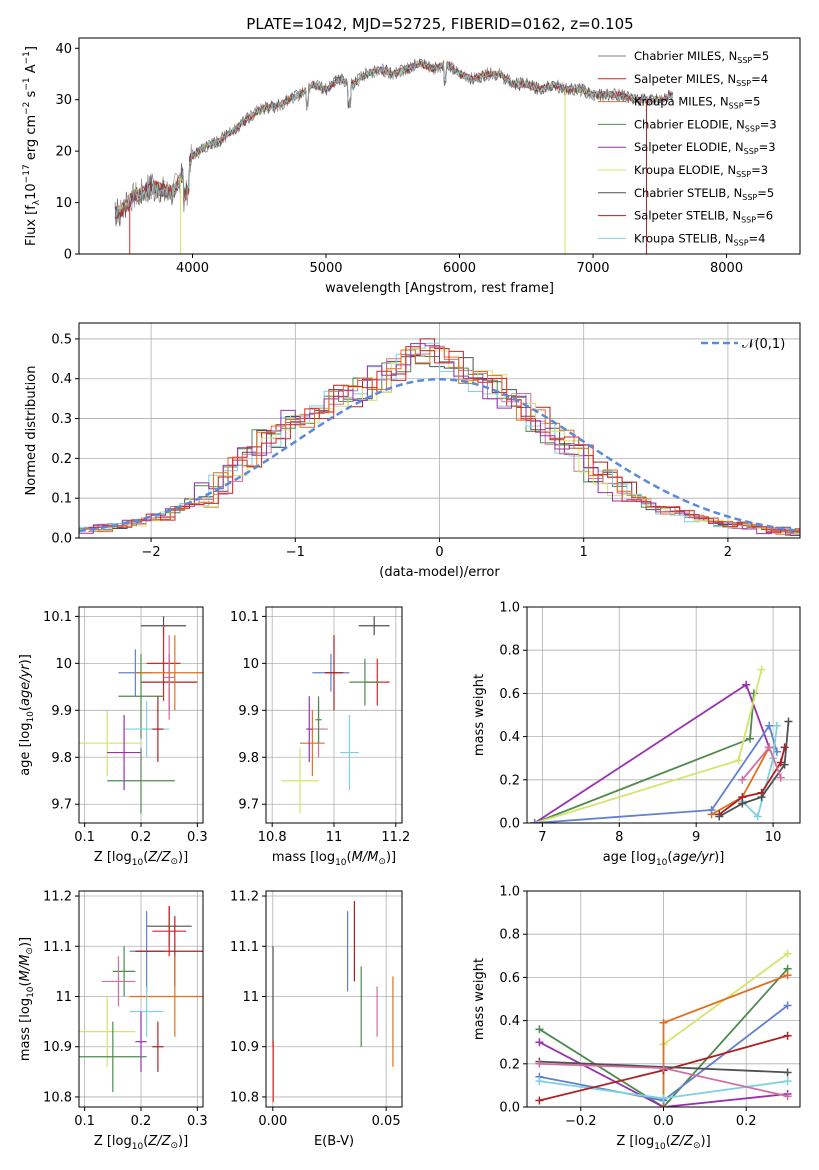  What do you see at coordinates (63, 152) in the screenshot?
I see `y-tick-label: 20` at bounding box center [63, 152].